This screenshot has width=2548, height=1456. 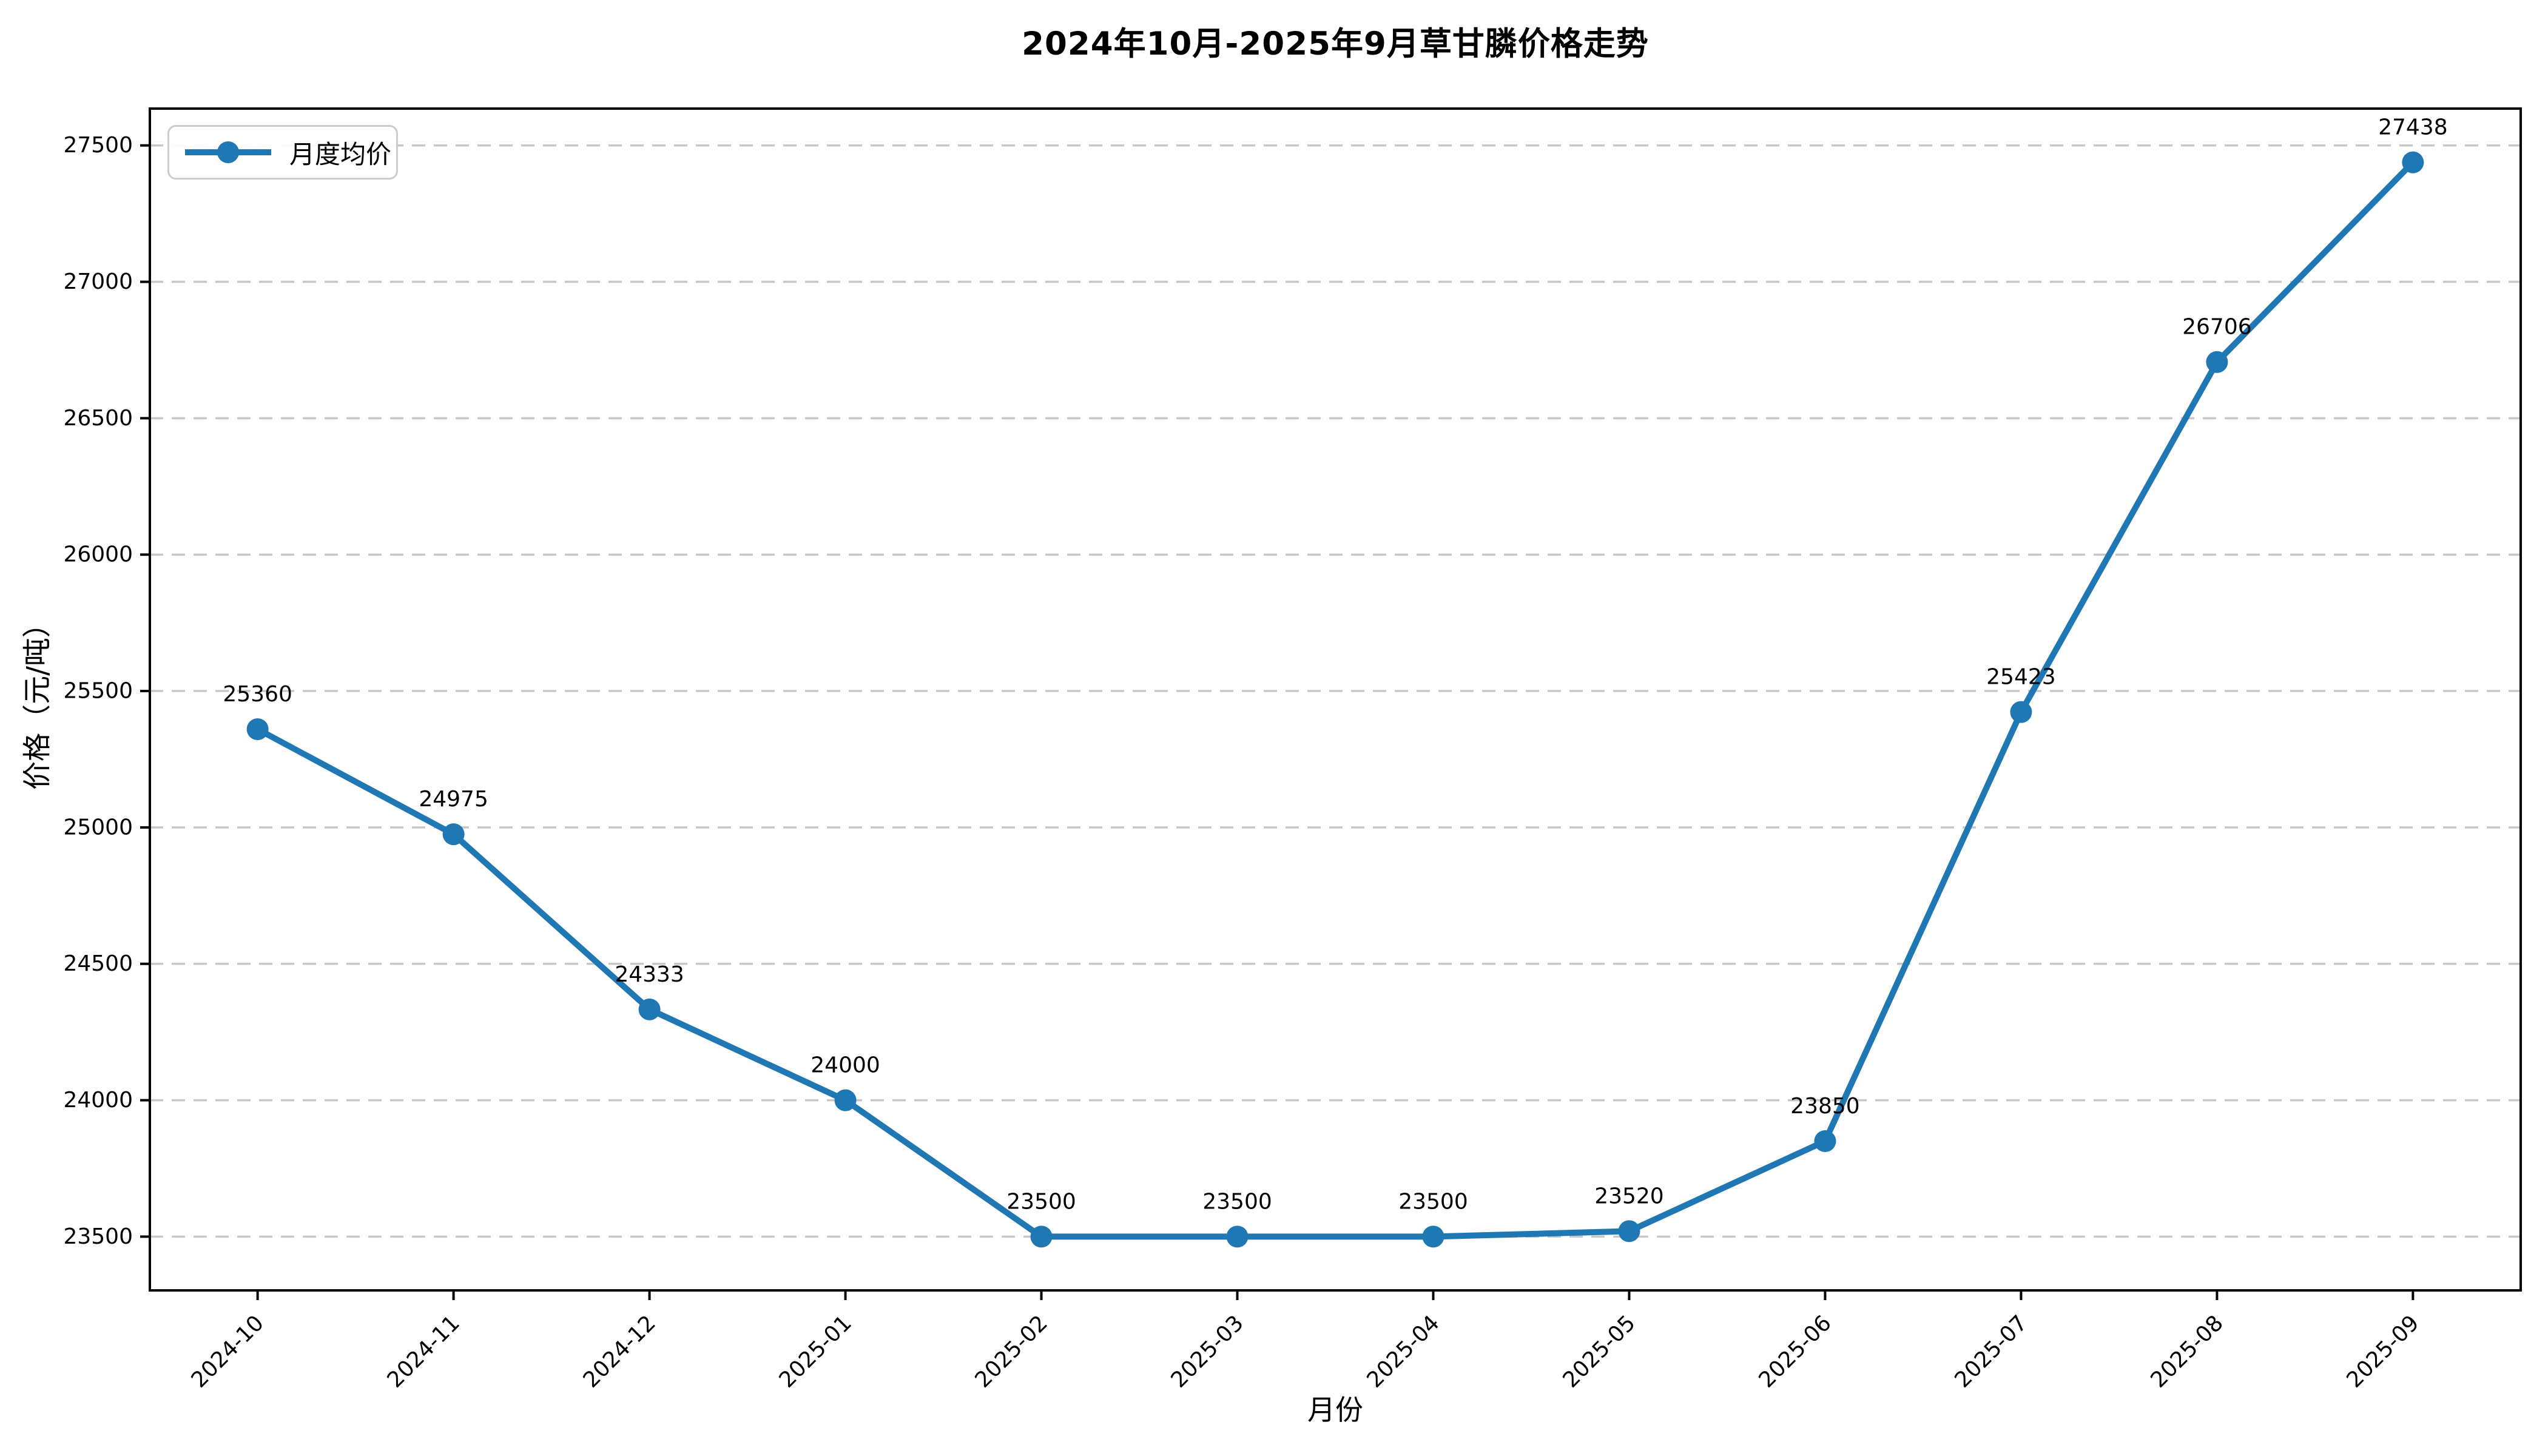 What do you see at coordinates (98, 145) in the screenshot?
I see `y-tick-label: 27500` at bounding box center [98, 145].